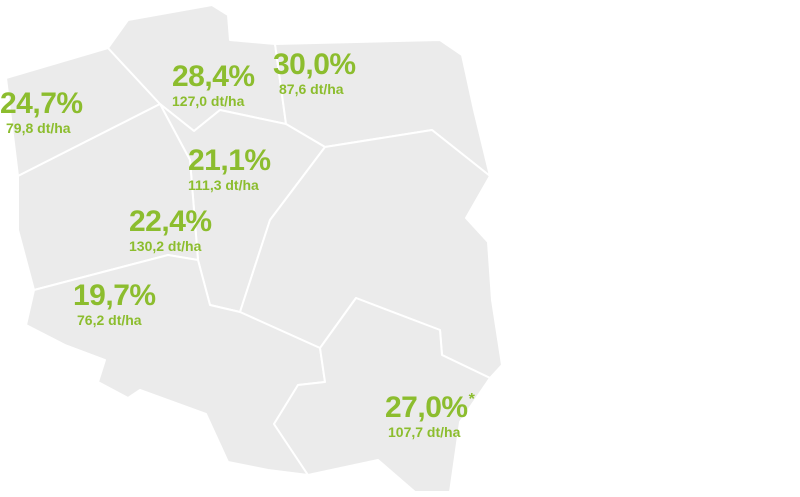 The image size is (800, 497). I want to click on region-label-central: 21,1% 111,3 dt/ha, so click(229, 168).